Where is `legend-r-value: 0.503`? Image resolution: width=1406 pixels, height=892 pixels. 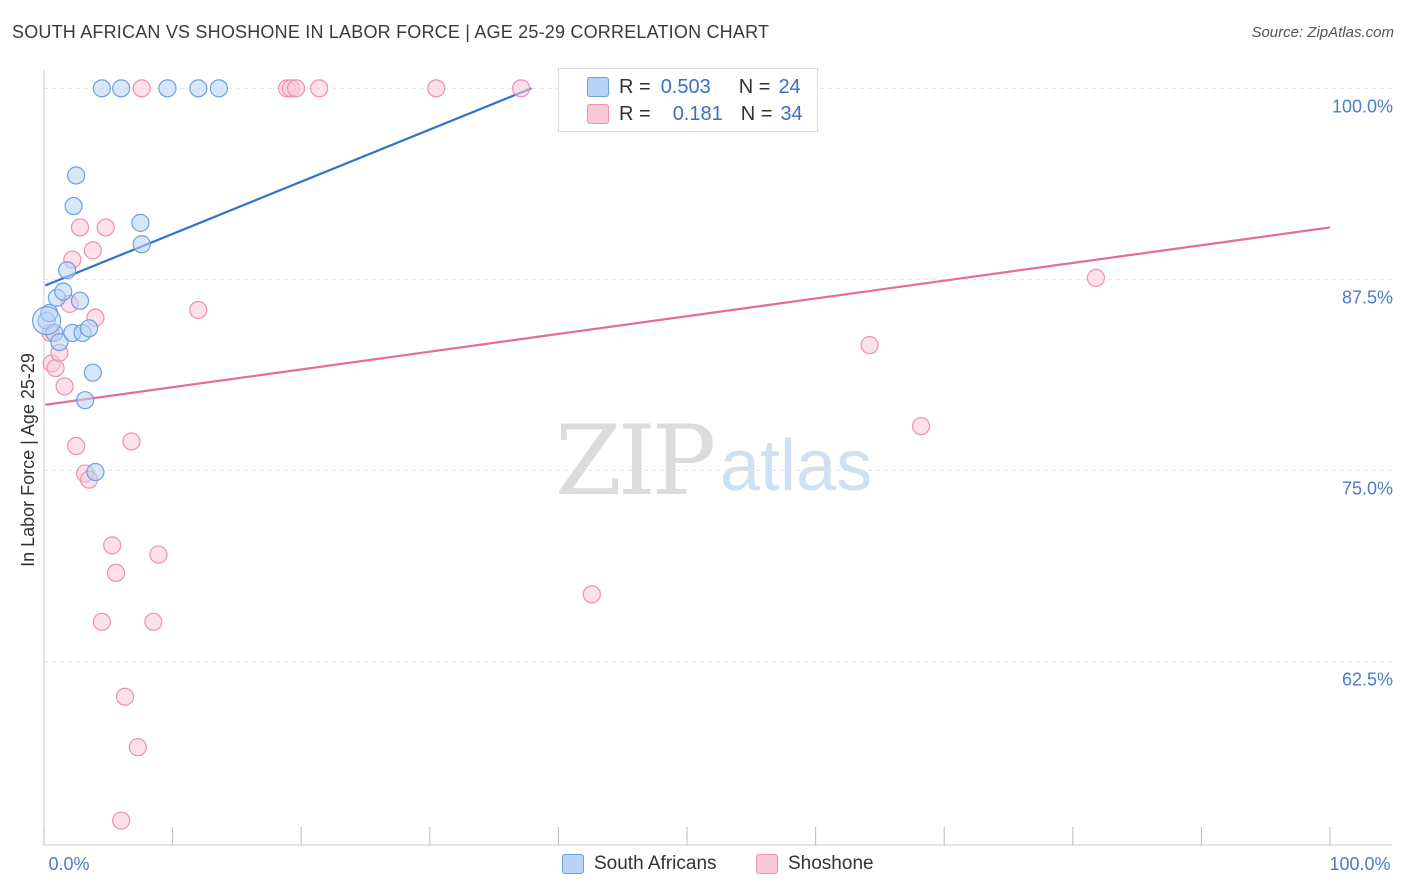 legend-r-value: 0.503 is located at coordinates (685, 86).